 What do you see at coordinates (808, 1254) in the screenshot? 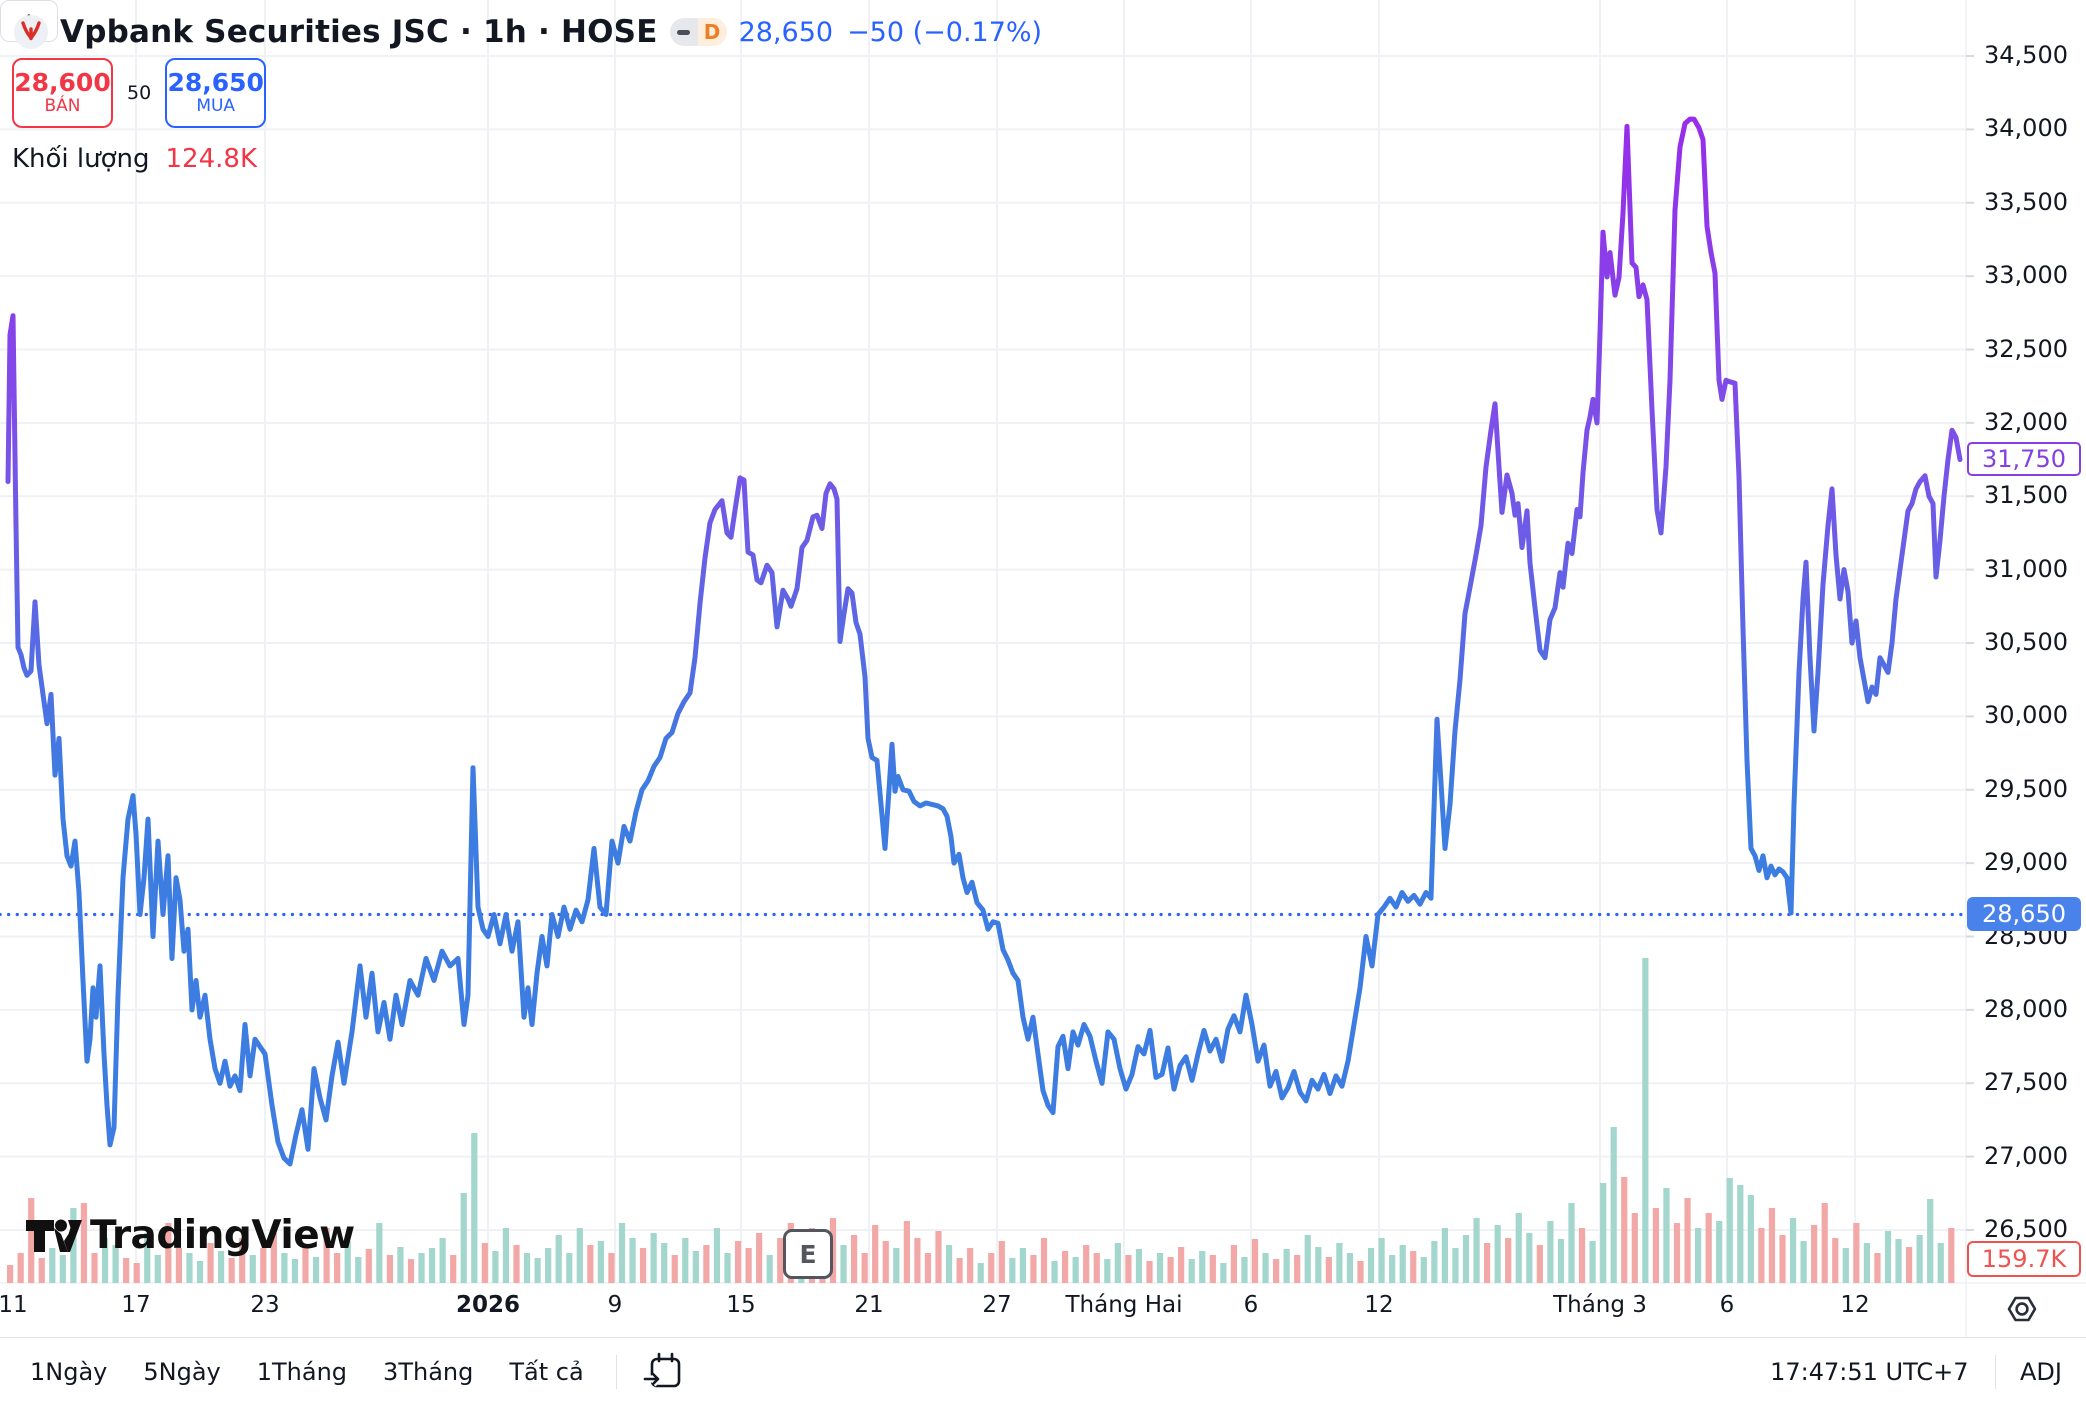
I see `earnings-marker: E` at bounding box center [808, 1254].